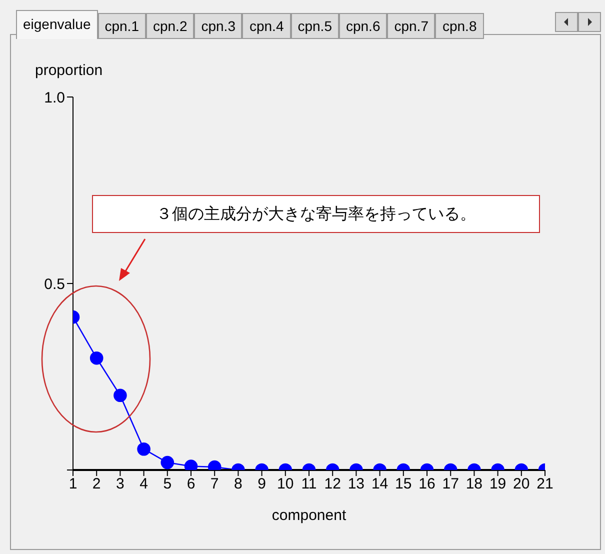 This screenshot has height=554, width=605. Describe the element at coordinates (54, 284) in the screenshot. I see `y-tick-label: 0.5` at that location.